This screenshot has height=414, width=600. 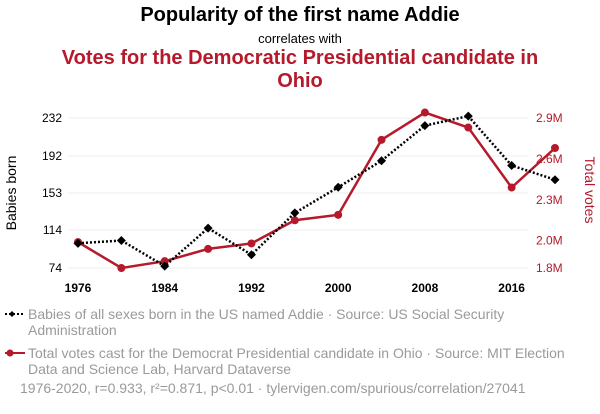 What do you see at coordinates (15, 314) in the screenshot?
I see `legend-marker-series1` at bounding box center [15, 314].